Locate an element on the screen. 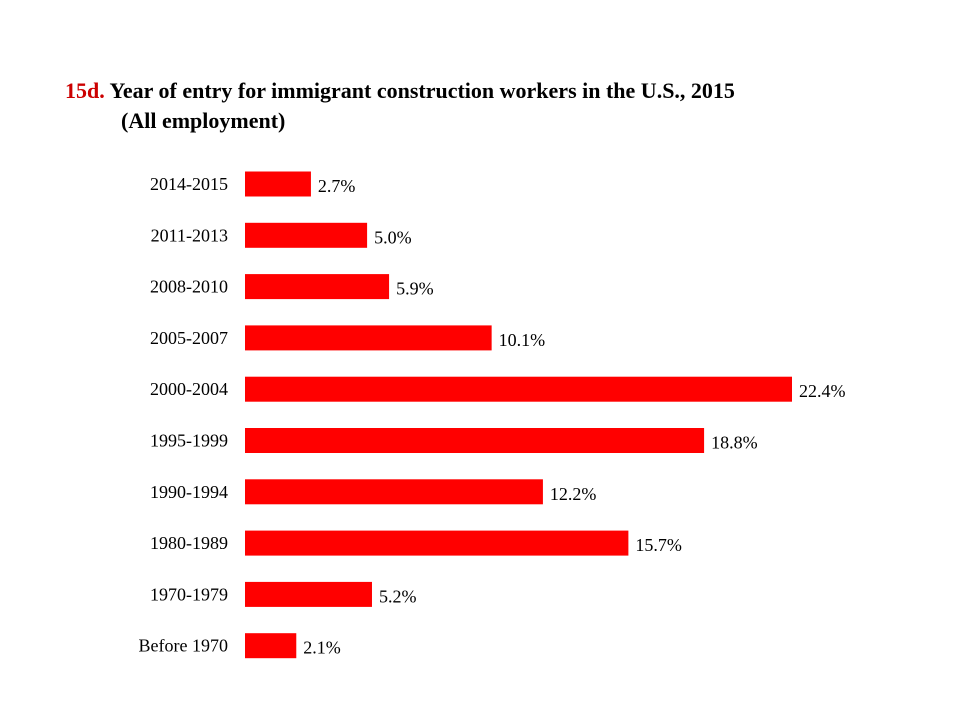 This screenshot has width=960, height=720. title-number: 15d. is located at coordinates (85, 90).